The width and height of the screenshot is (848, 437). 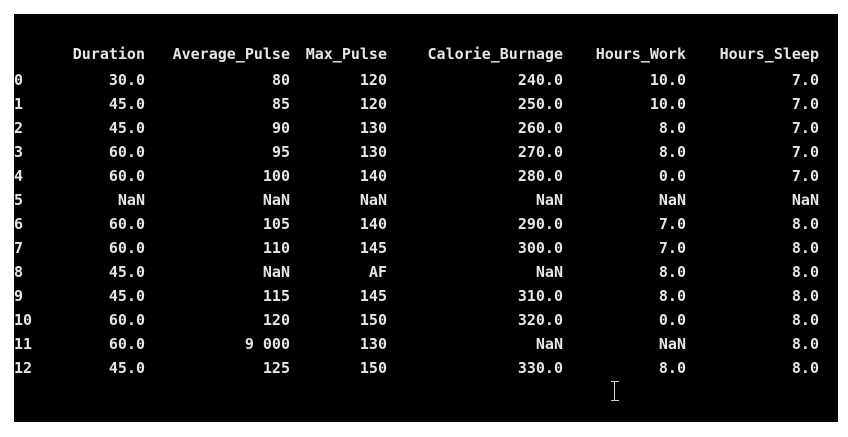 I want to click on cell-calorie-burnage: 250.0, so click(x=540, y=104).